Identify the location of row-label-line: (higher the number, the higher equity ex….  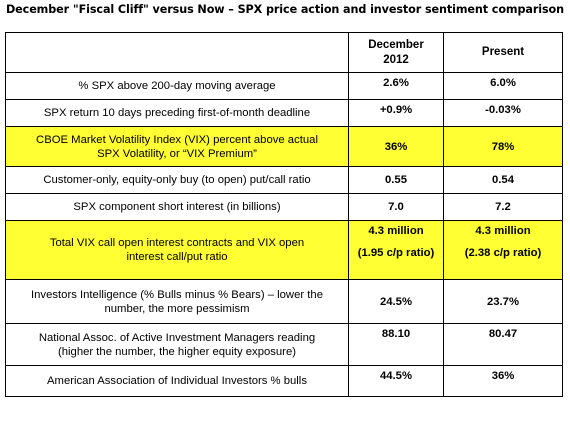
(176, 351).